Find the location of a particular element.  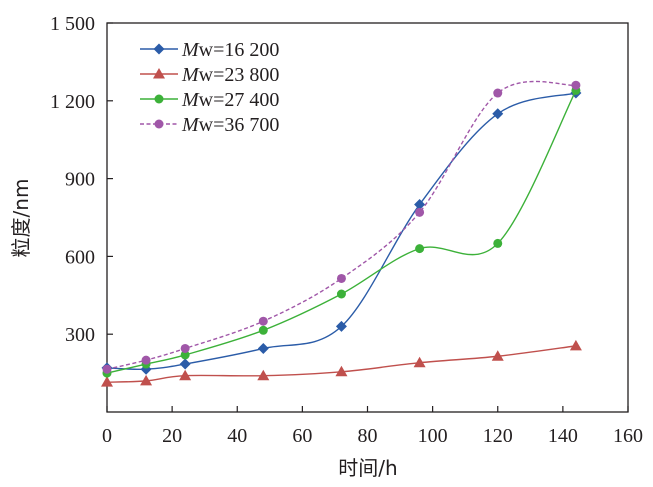

y-tick-label: 1 200 is located at coordinates (72, 102).